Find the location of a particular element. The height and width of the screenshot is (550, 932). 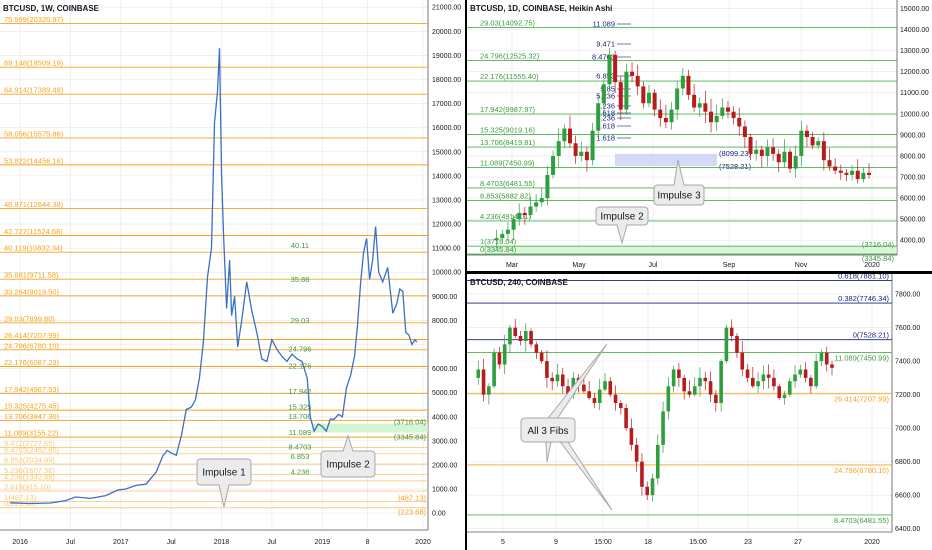

fib-level-label: 1(487.13) is located at coordinates (20, 497).